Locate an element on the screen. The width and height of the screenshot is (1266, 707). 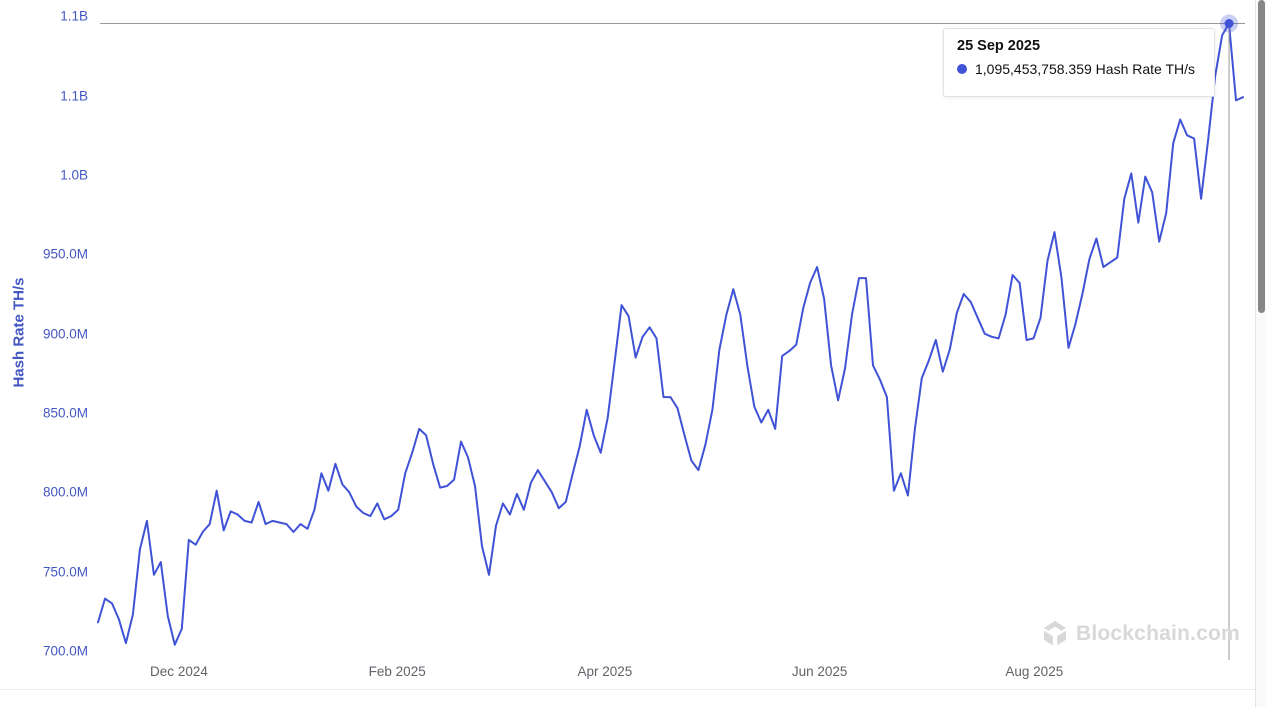
y-tick-label: 750.0M is located at coordinates (65, 572).